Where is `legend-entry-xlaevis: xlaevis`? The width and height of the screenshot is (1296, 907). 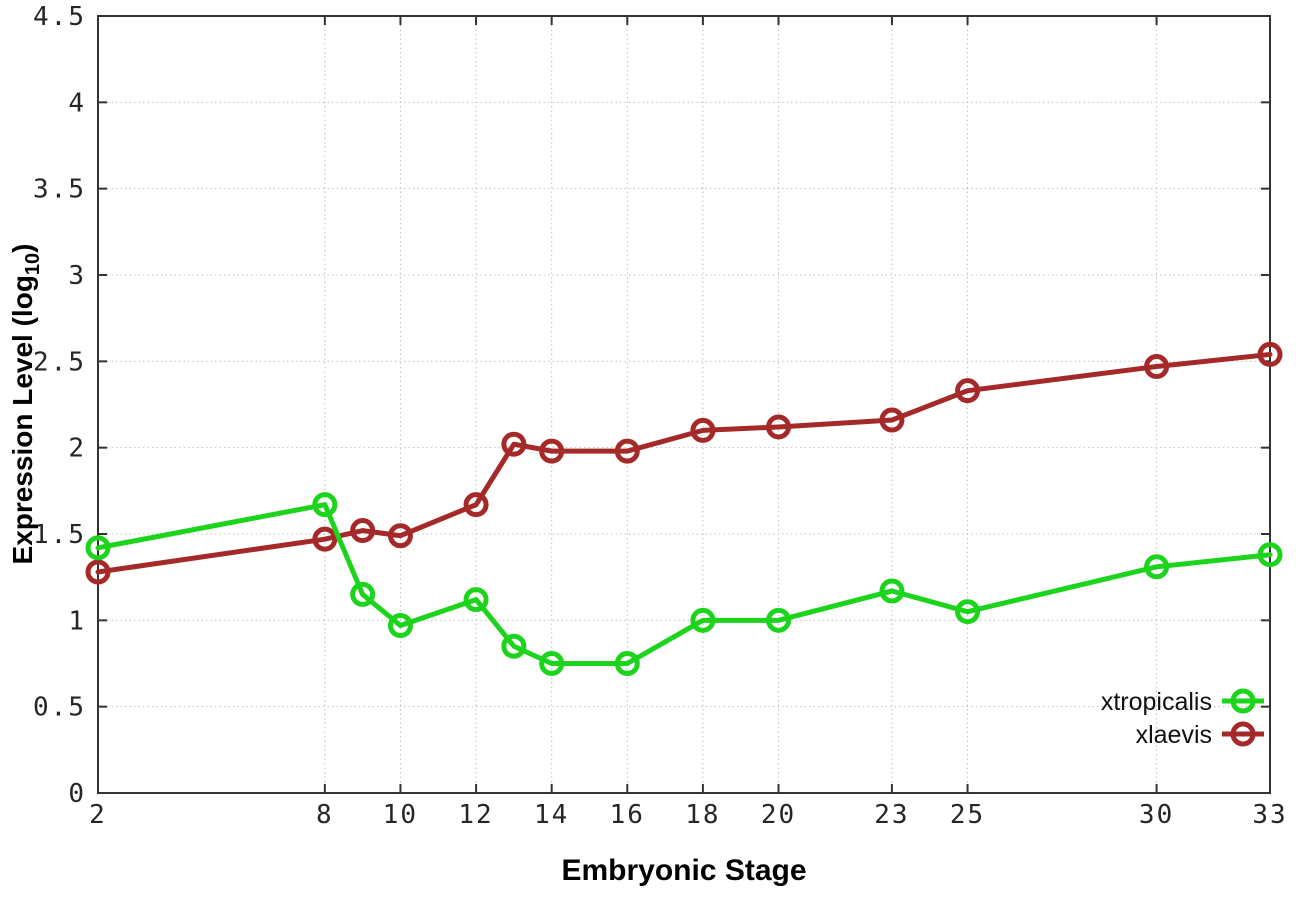 legend-entry-xlaevis: xlaevis is located at coordinates (1200, 735).